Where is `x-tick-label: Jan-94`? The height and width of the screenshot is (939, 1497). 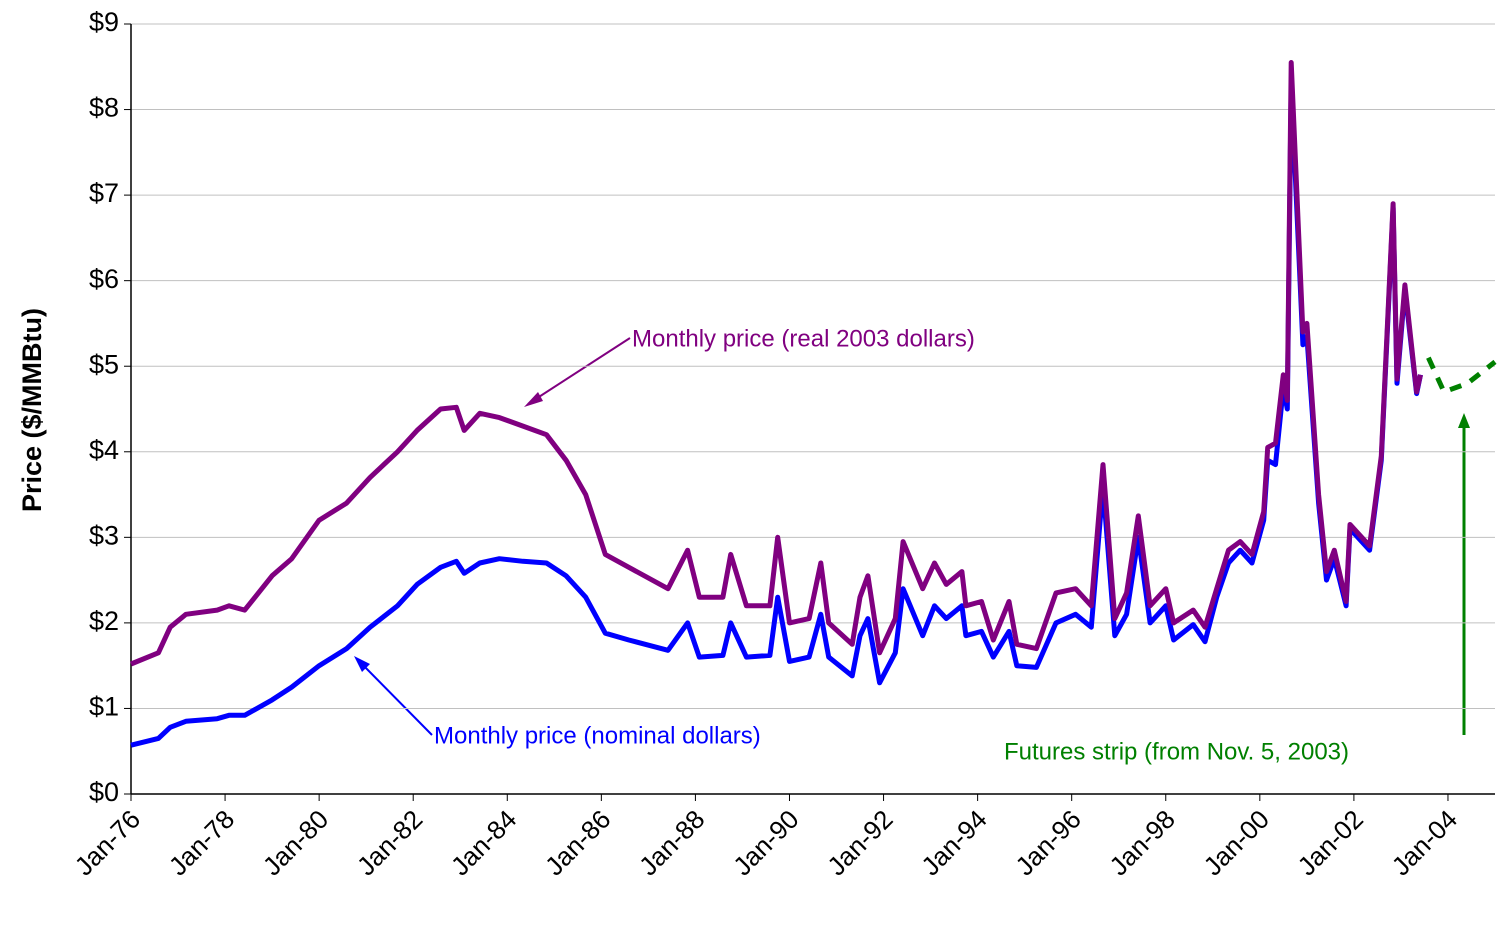 x-tick-label: Jan-94 is located at coordinates (953, 842).